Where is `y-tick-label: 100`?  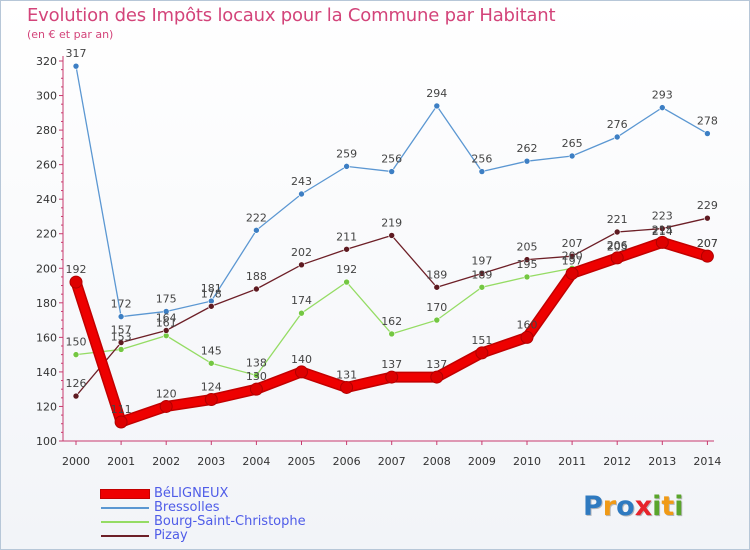 y-tick-label: 100 is located at coordinates (46, 441).